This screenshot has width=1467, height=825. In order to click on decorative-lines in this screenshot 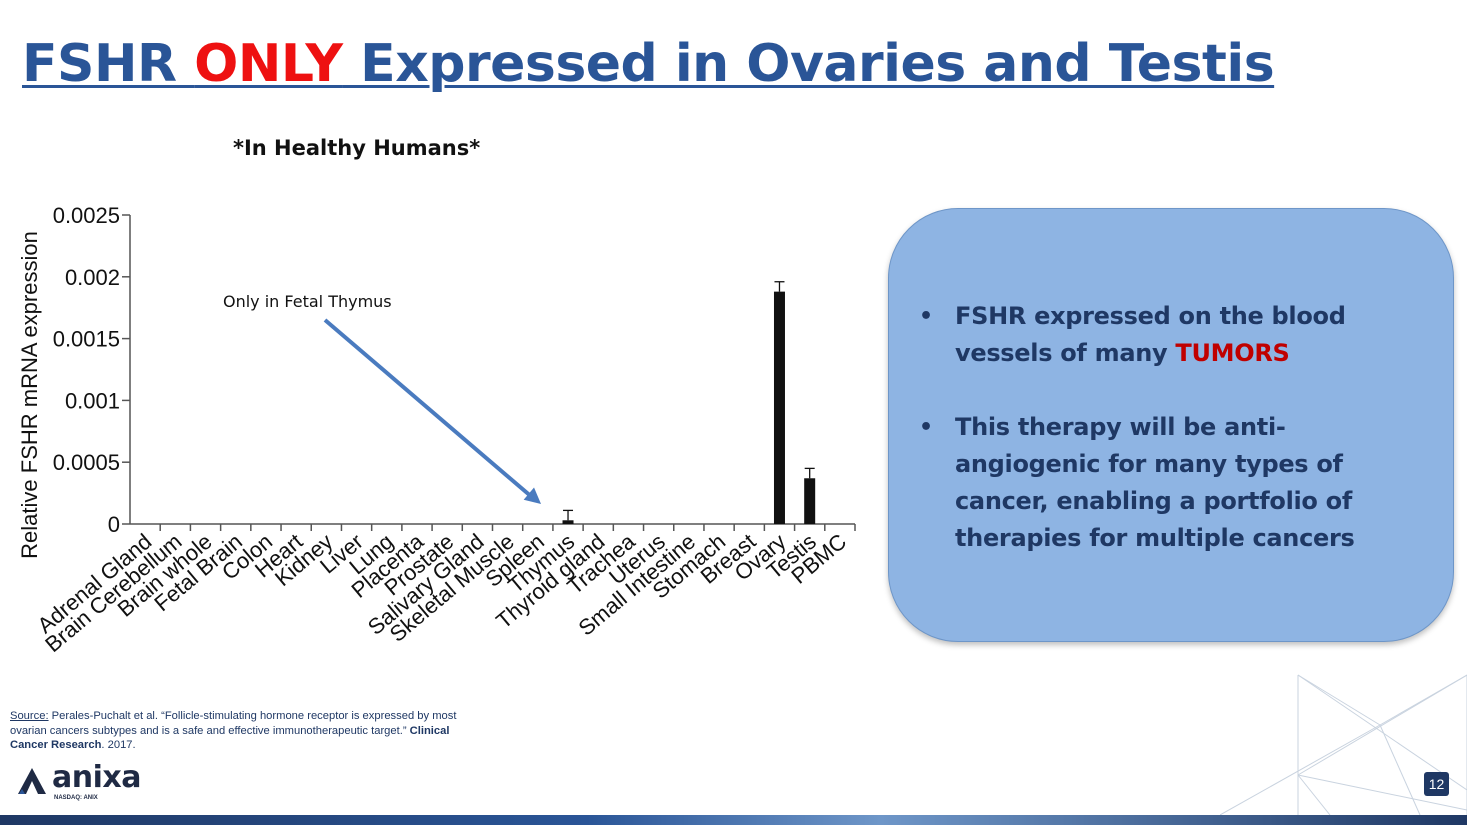, I will do `click(1343, 744)`.